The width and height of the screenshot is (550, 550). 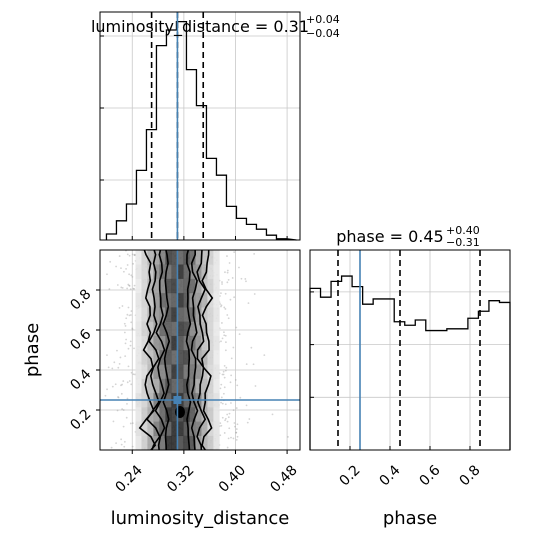 What do you see at coordinates (470, 475) in the screenshot?
I see `phase-xtick-label-3: 0.8` at bounding box center [470, 475].